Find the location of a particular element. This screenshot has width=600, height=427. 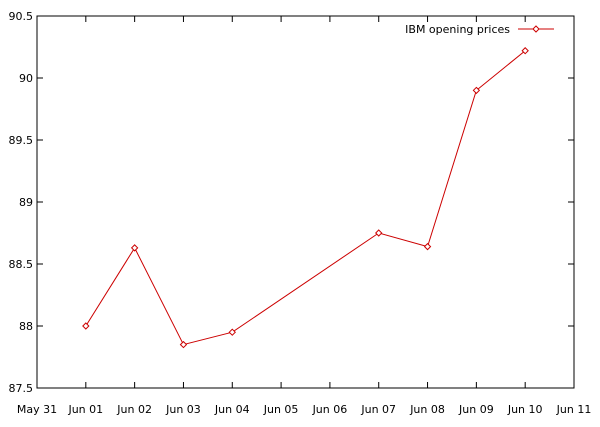

x-tick-label: Jun 08 is located at coordinates (427, 409).